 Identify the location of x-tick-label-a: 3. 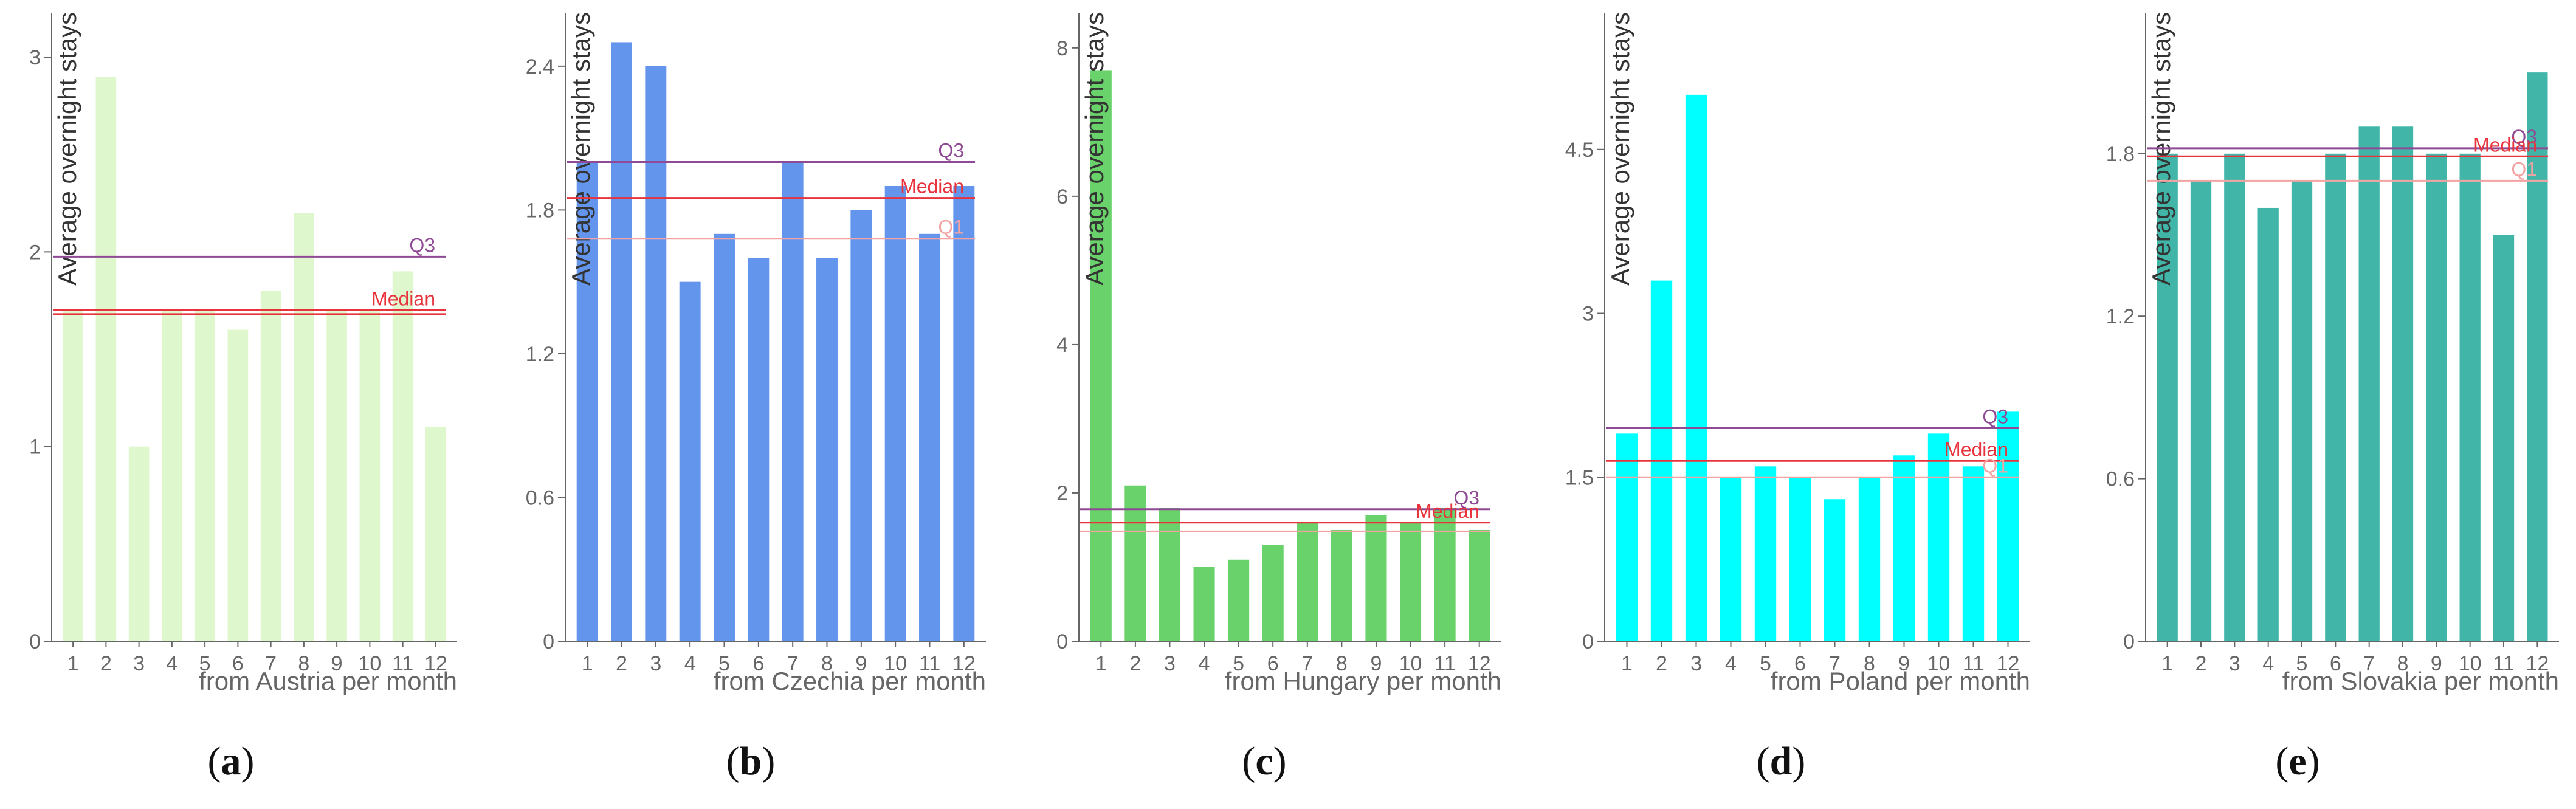
(139, 663).